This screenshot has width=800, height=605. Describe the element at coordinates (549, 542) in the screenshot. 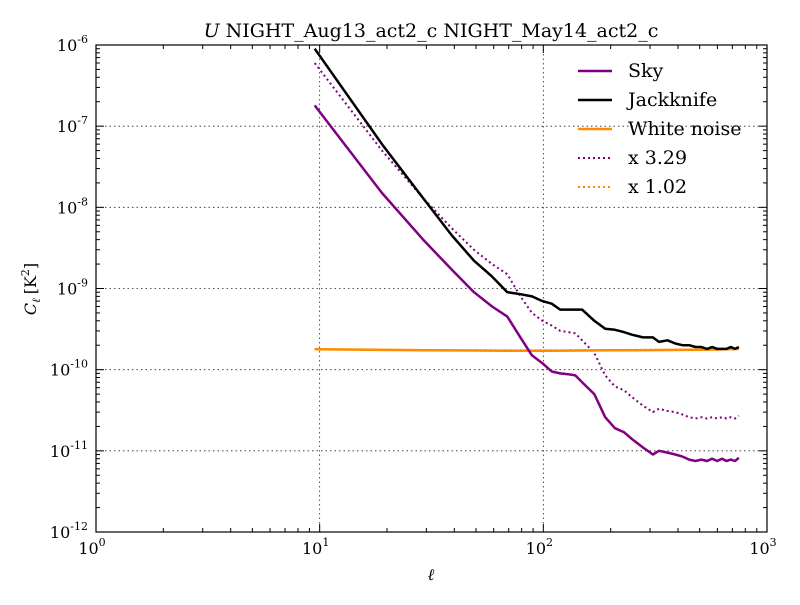

I see `x-tick-label-exp: 2` at that location.